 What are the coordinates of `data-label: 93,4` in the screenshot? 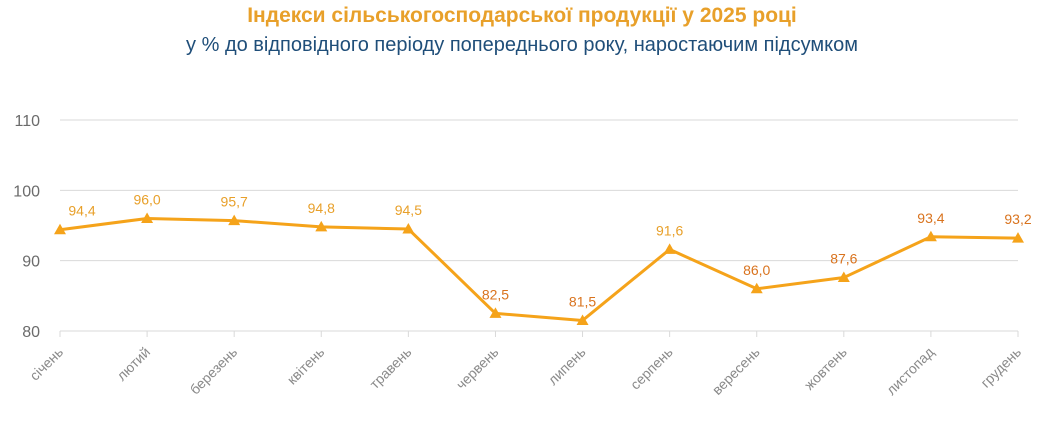 It's located at (930, 218).